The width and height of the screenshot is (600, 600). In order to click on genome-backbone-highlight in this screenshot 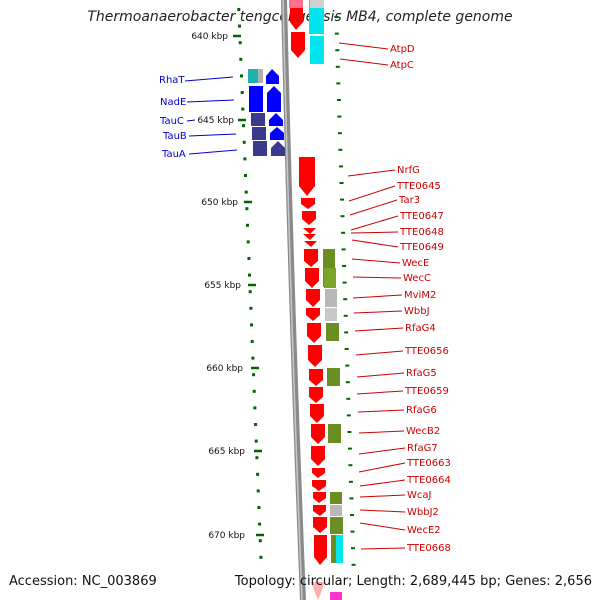, I will do `click(292, 300)`.